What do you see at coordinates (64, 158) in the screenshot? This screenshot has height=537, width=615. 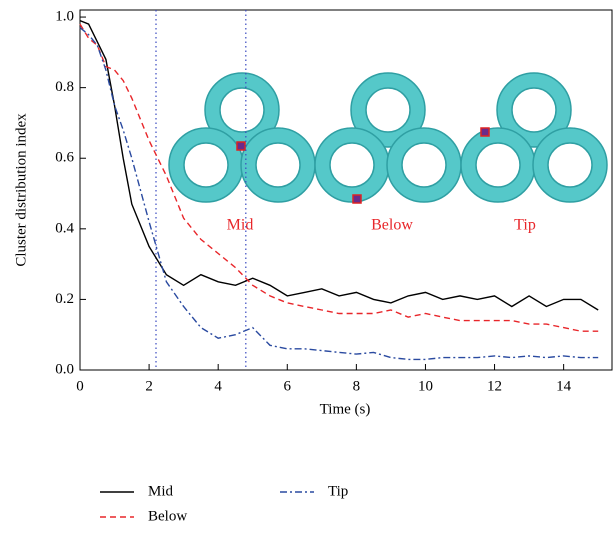 I see `y-tick-label: 0.6` at bounding box center [64, 158].